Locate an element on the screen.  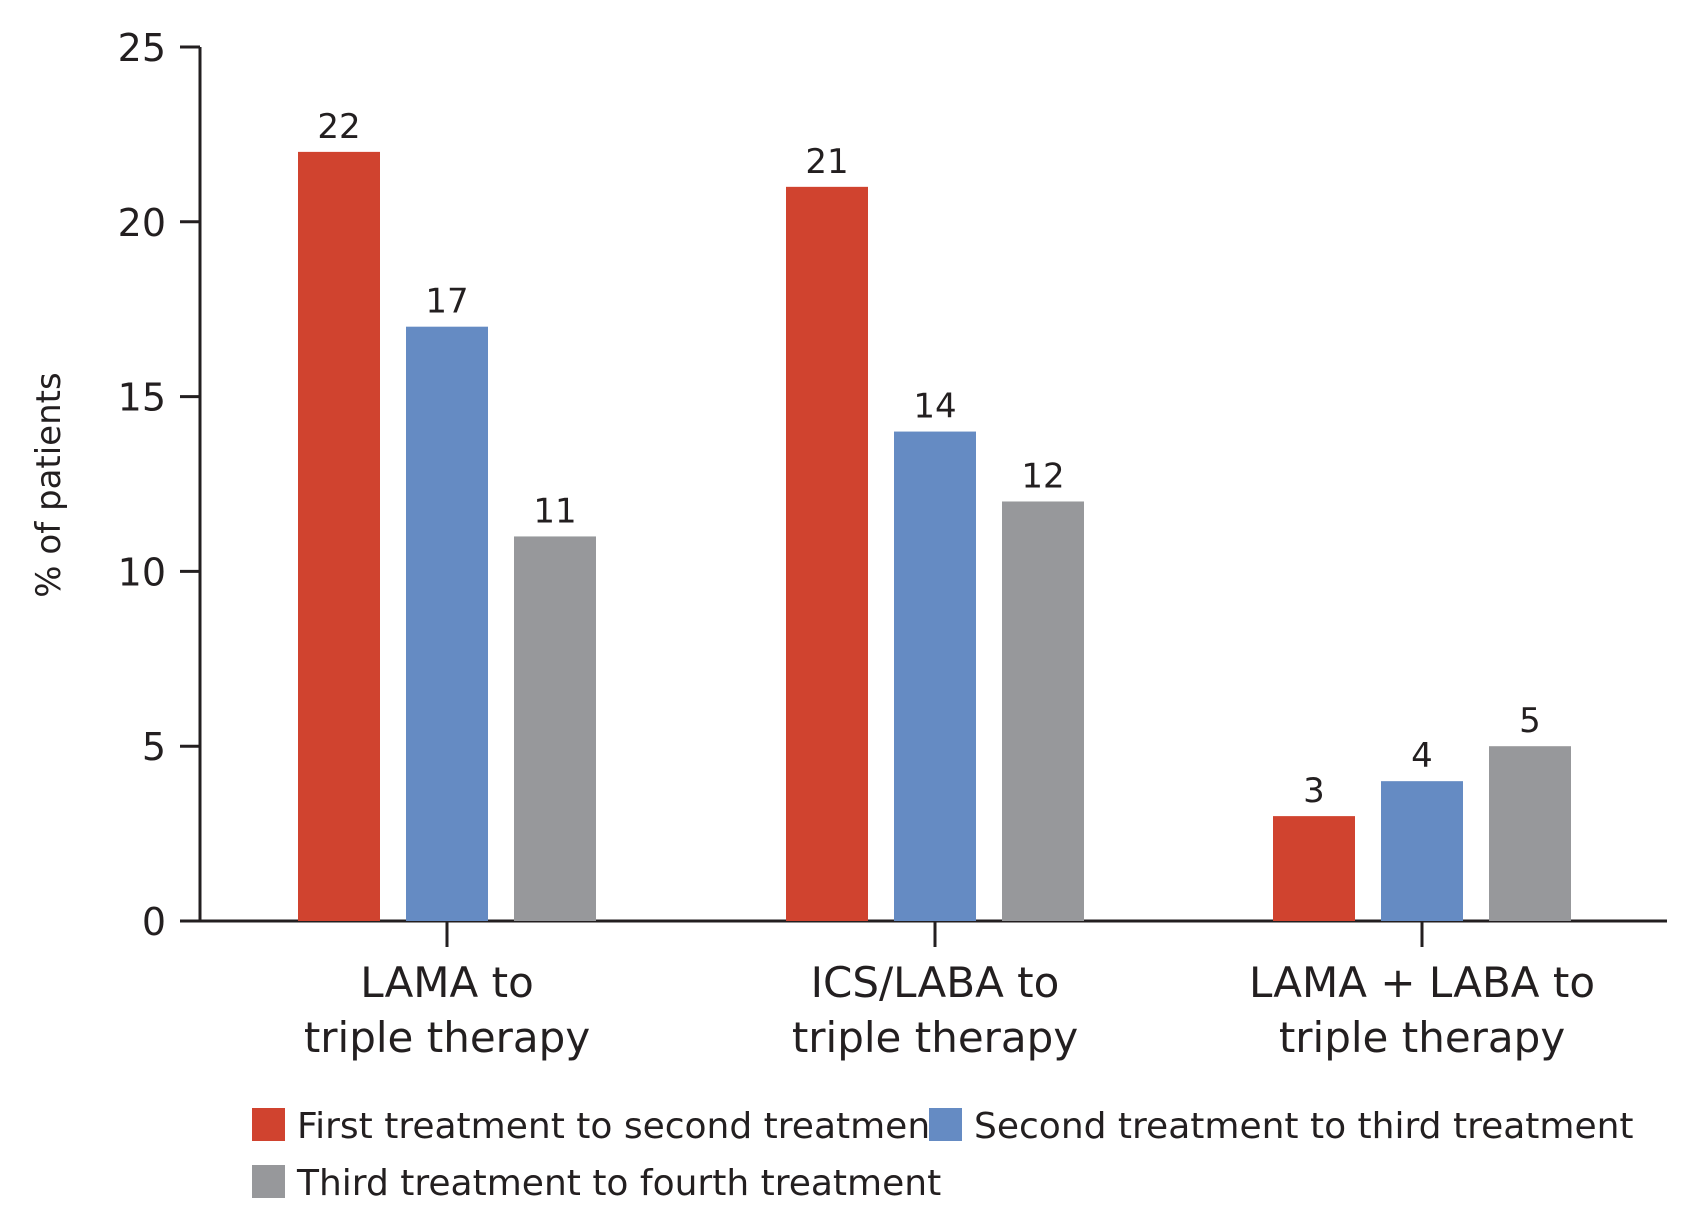
legend-label: Third treatment to fourth treatment is located at coordinates (618, 1183).